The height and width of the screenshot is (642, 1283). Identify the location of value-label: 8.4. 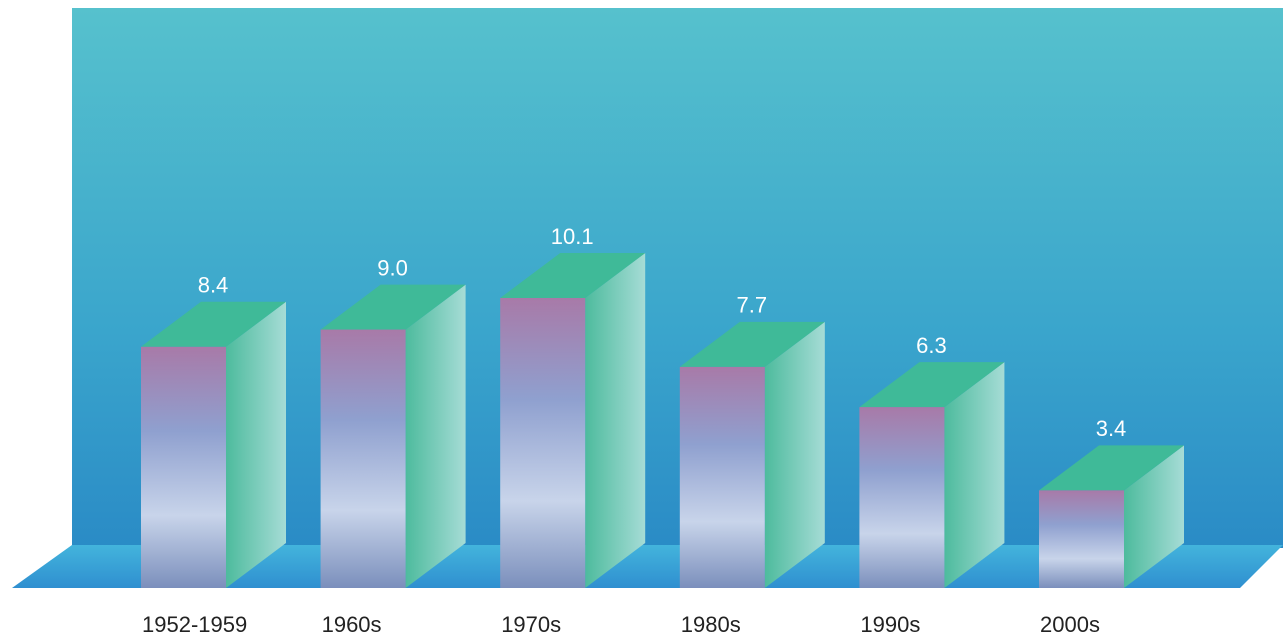
(213, 285).